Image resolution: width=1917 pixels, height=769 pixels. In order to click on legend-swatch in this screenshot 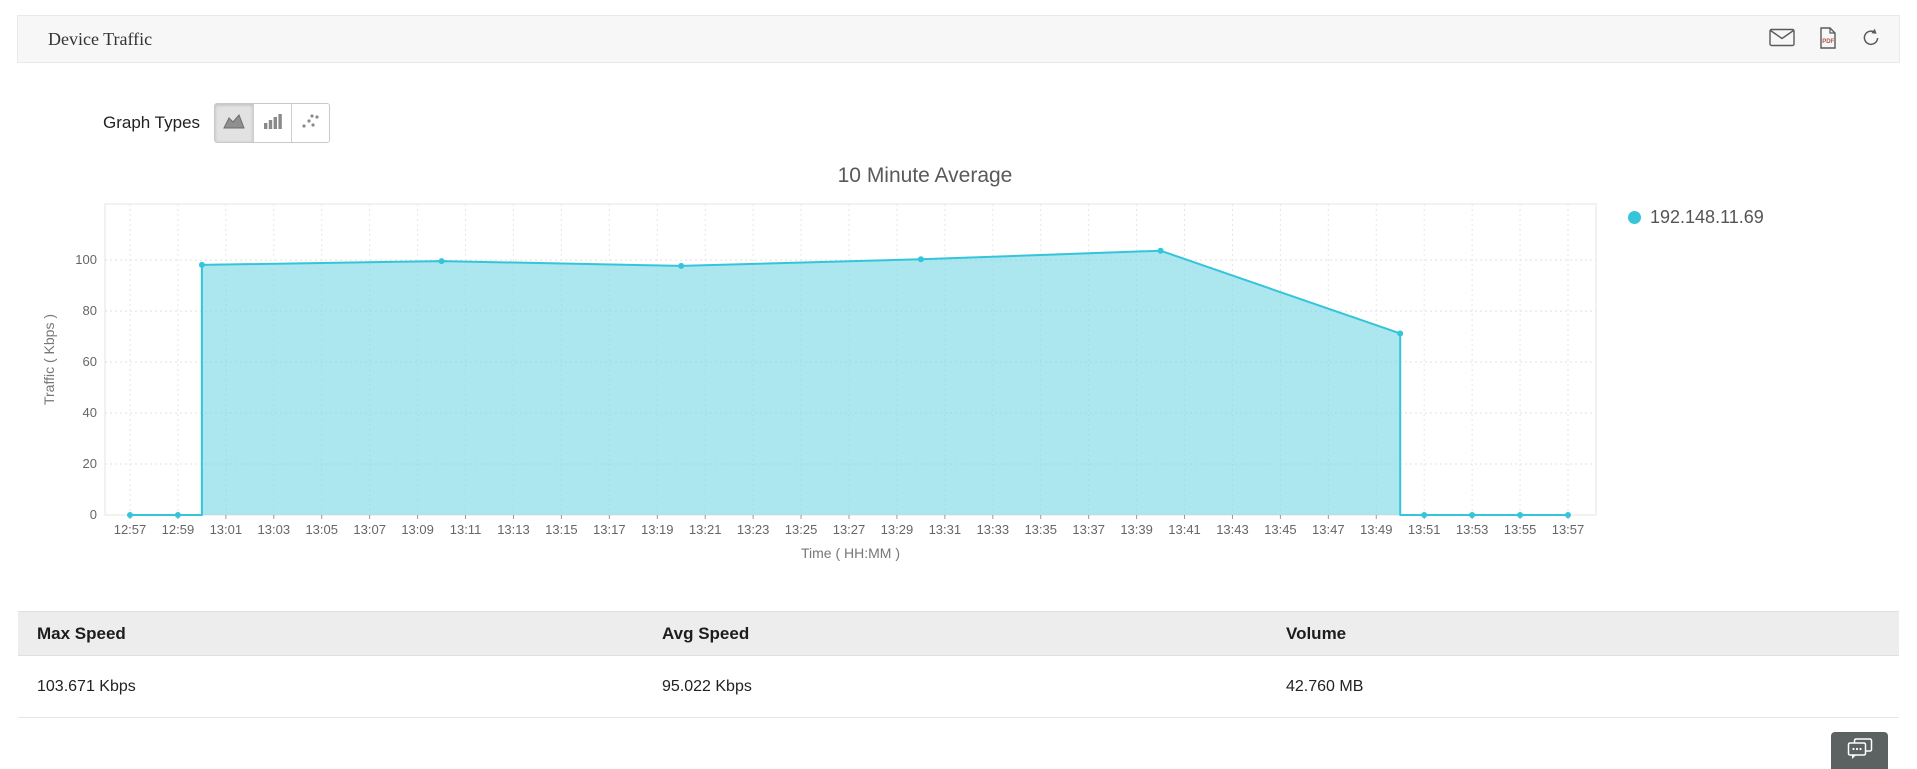, I will do `click(1634, 217)`.